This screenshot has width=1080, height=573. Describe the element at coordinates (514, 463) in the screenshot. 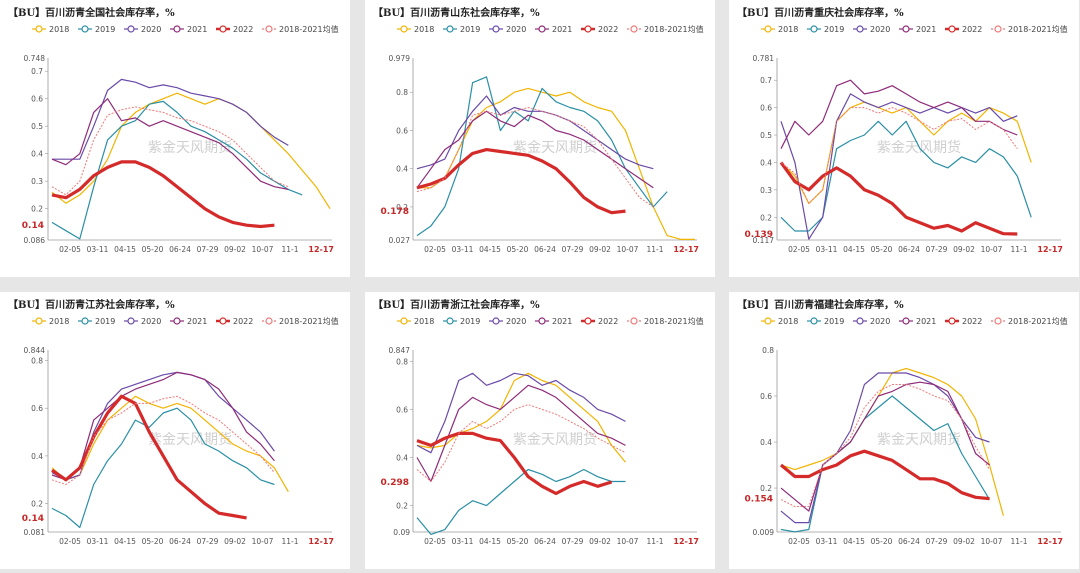

I see `series-line-2022` at that location.